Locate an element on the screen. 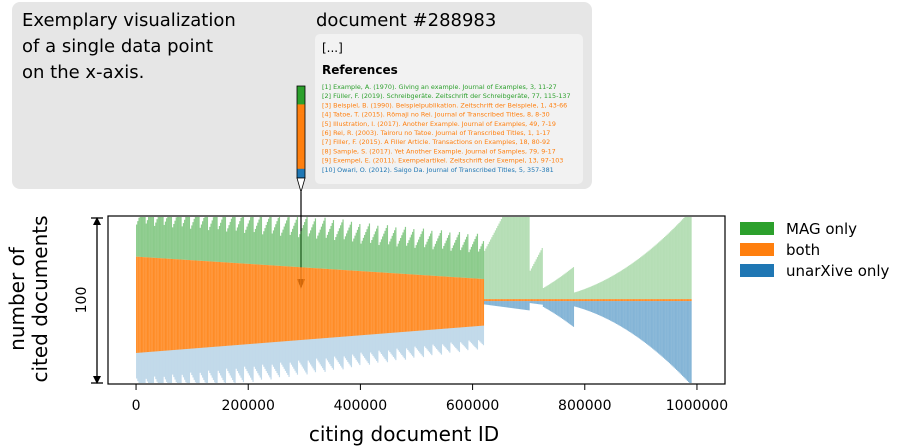 The height and width of the screenshot is (447, 914). y-axis-label-line-2: cited documents is located at coordinates (40, 298).